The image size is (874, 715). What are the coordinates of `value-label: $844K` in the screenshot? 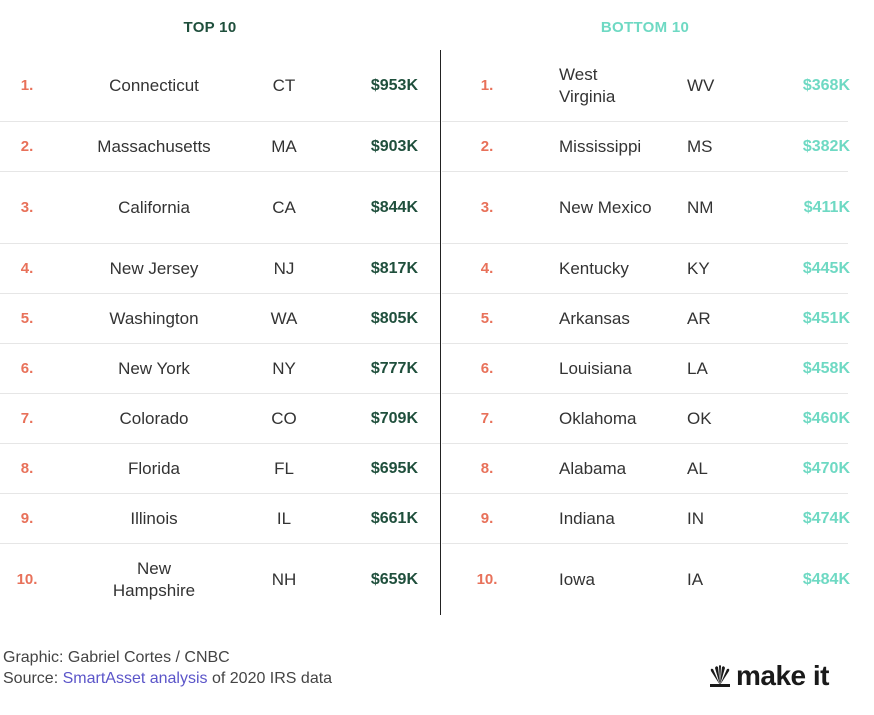 It's located at (394, 207).